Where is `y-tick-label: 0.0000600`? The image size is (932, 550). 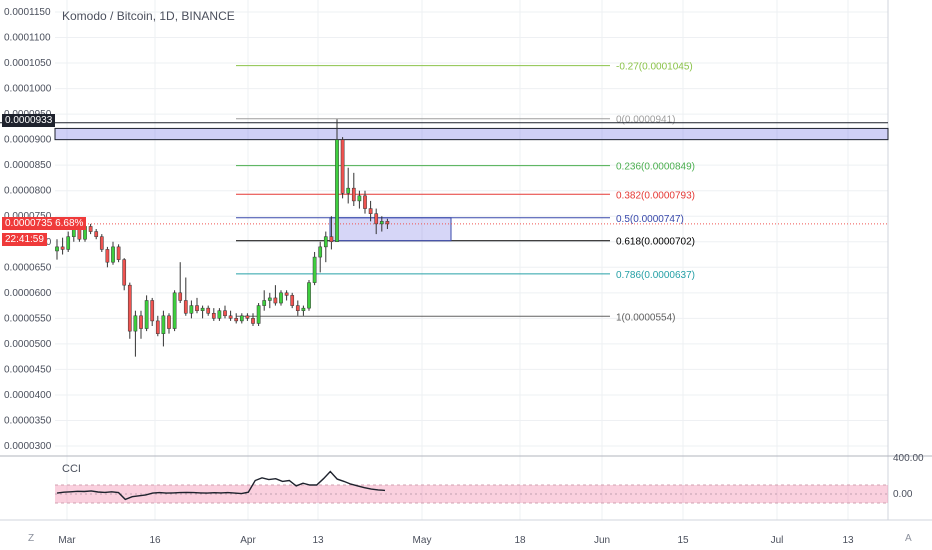
y-tick-label: 0.0000600 is located at coordinates (28, 293).